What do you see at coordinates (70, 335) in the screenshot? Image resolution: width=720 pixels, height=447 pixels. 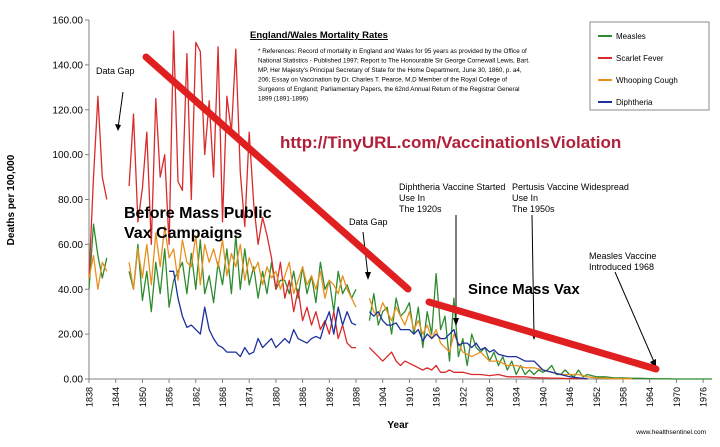 I see `y-tick-label-1: 20.00` at bounding box center [70, 335].